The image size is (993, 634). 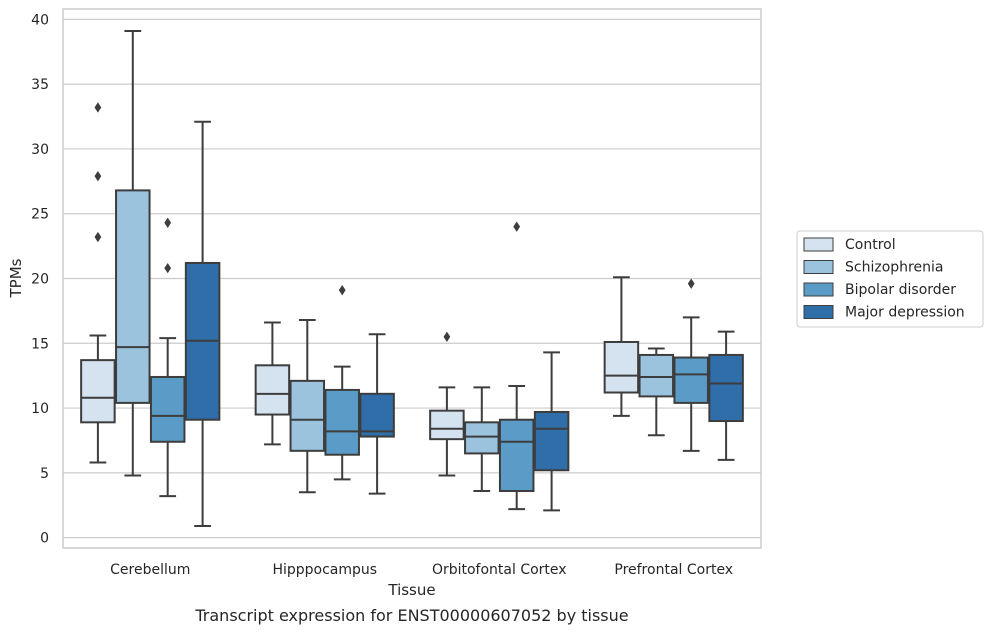 I want to click on y-tick-label: 20, so click(x=40, y=280).